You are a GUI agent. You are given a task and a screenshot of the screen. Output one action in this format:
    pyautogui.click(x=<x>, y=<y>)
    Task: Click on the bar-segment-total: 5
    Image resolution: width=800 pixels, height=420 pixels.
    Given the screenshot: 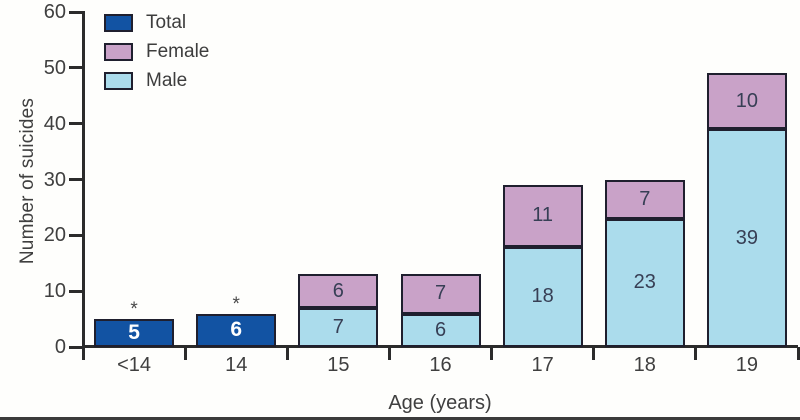 What is the action you would take?
    pyautogui.click(x=134, y=333)
    